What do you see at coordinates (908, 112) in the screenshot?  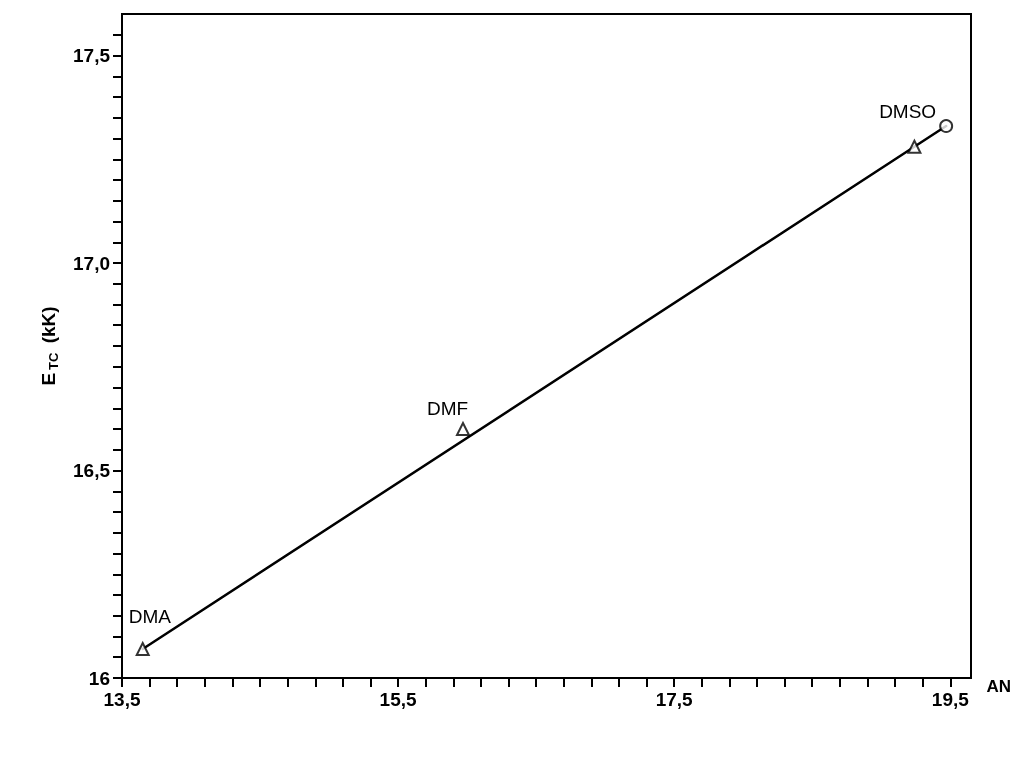 I see `annotation: DMSO` at bounding box center [908, 112].